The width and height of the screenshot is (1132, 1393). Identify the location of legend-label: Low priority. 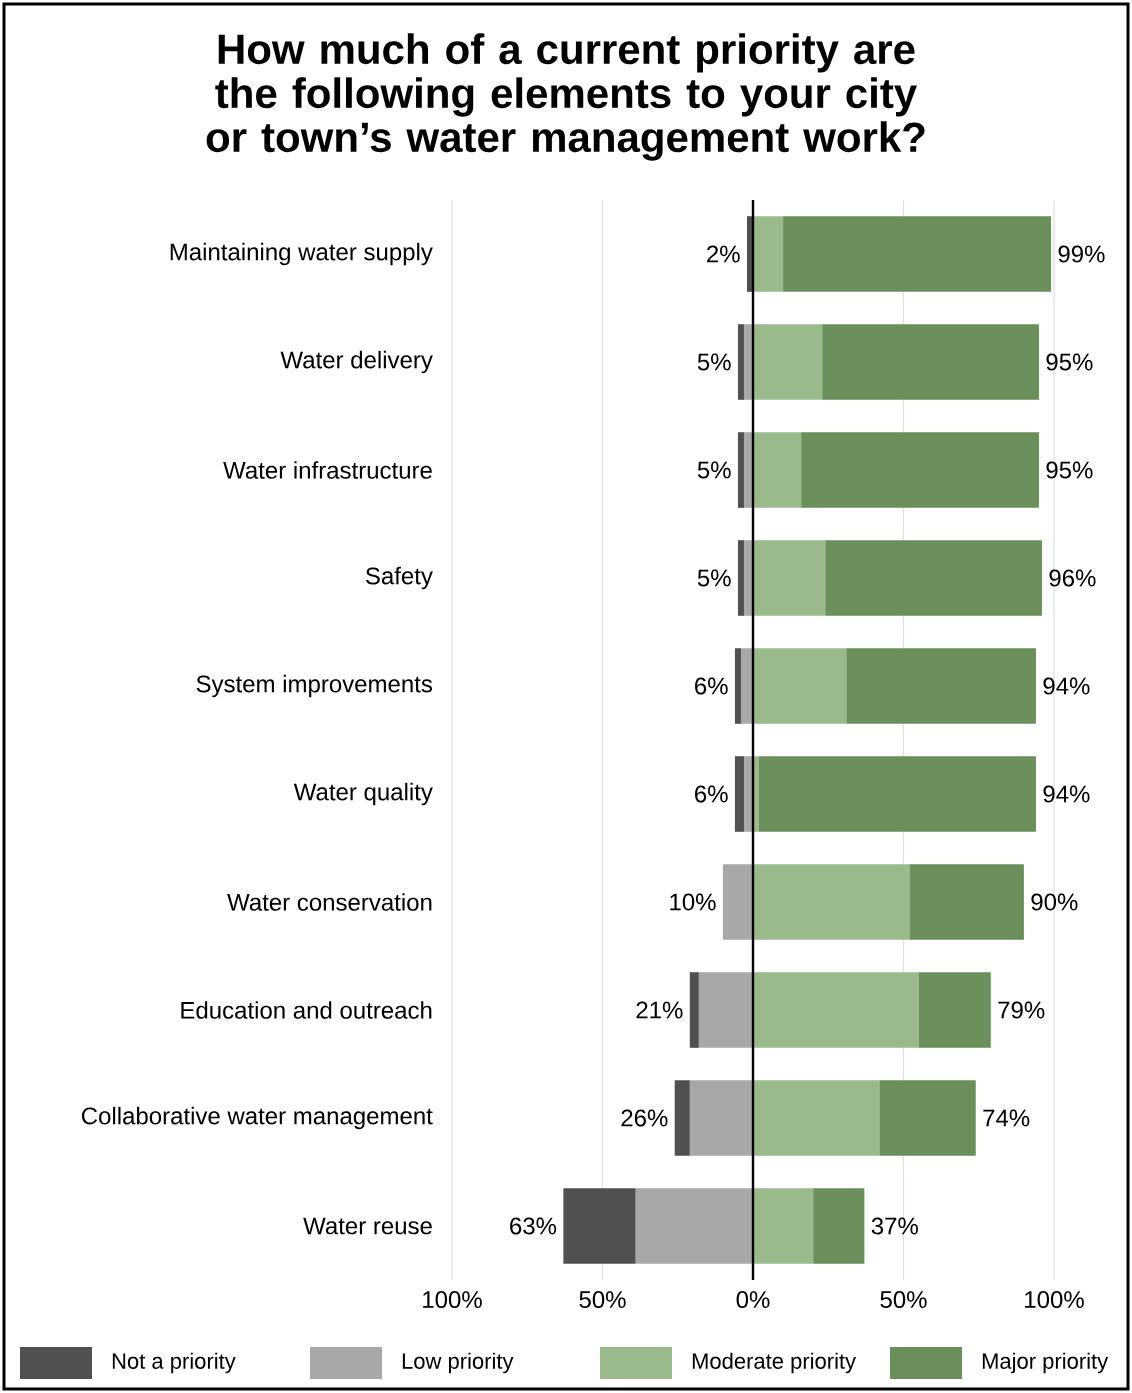
(458, 1363).